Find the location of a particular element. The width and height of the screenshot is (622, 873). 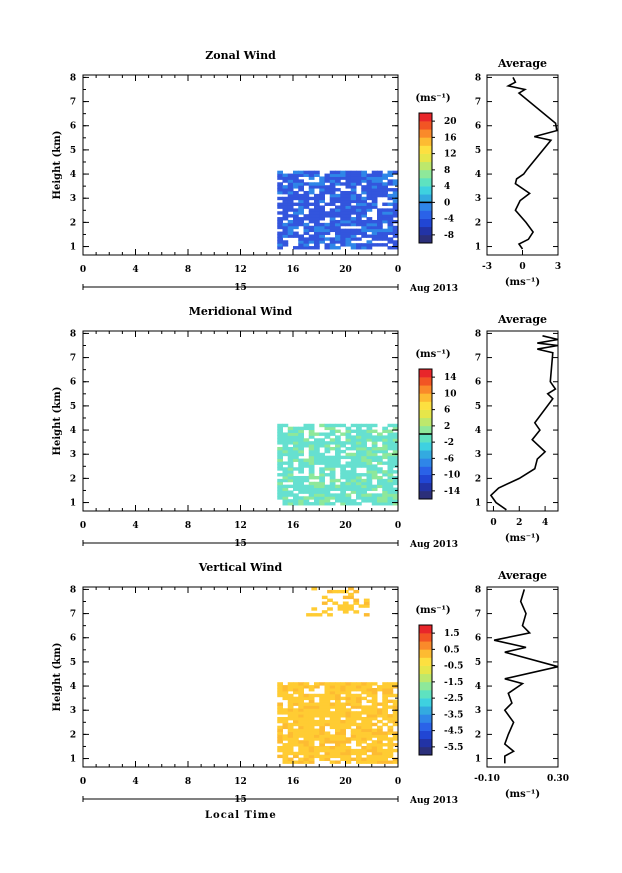

average-y-tick-label: 2 is located at coordinates (478, 223).